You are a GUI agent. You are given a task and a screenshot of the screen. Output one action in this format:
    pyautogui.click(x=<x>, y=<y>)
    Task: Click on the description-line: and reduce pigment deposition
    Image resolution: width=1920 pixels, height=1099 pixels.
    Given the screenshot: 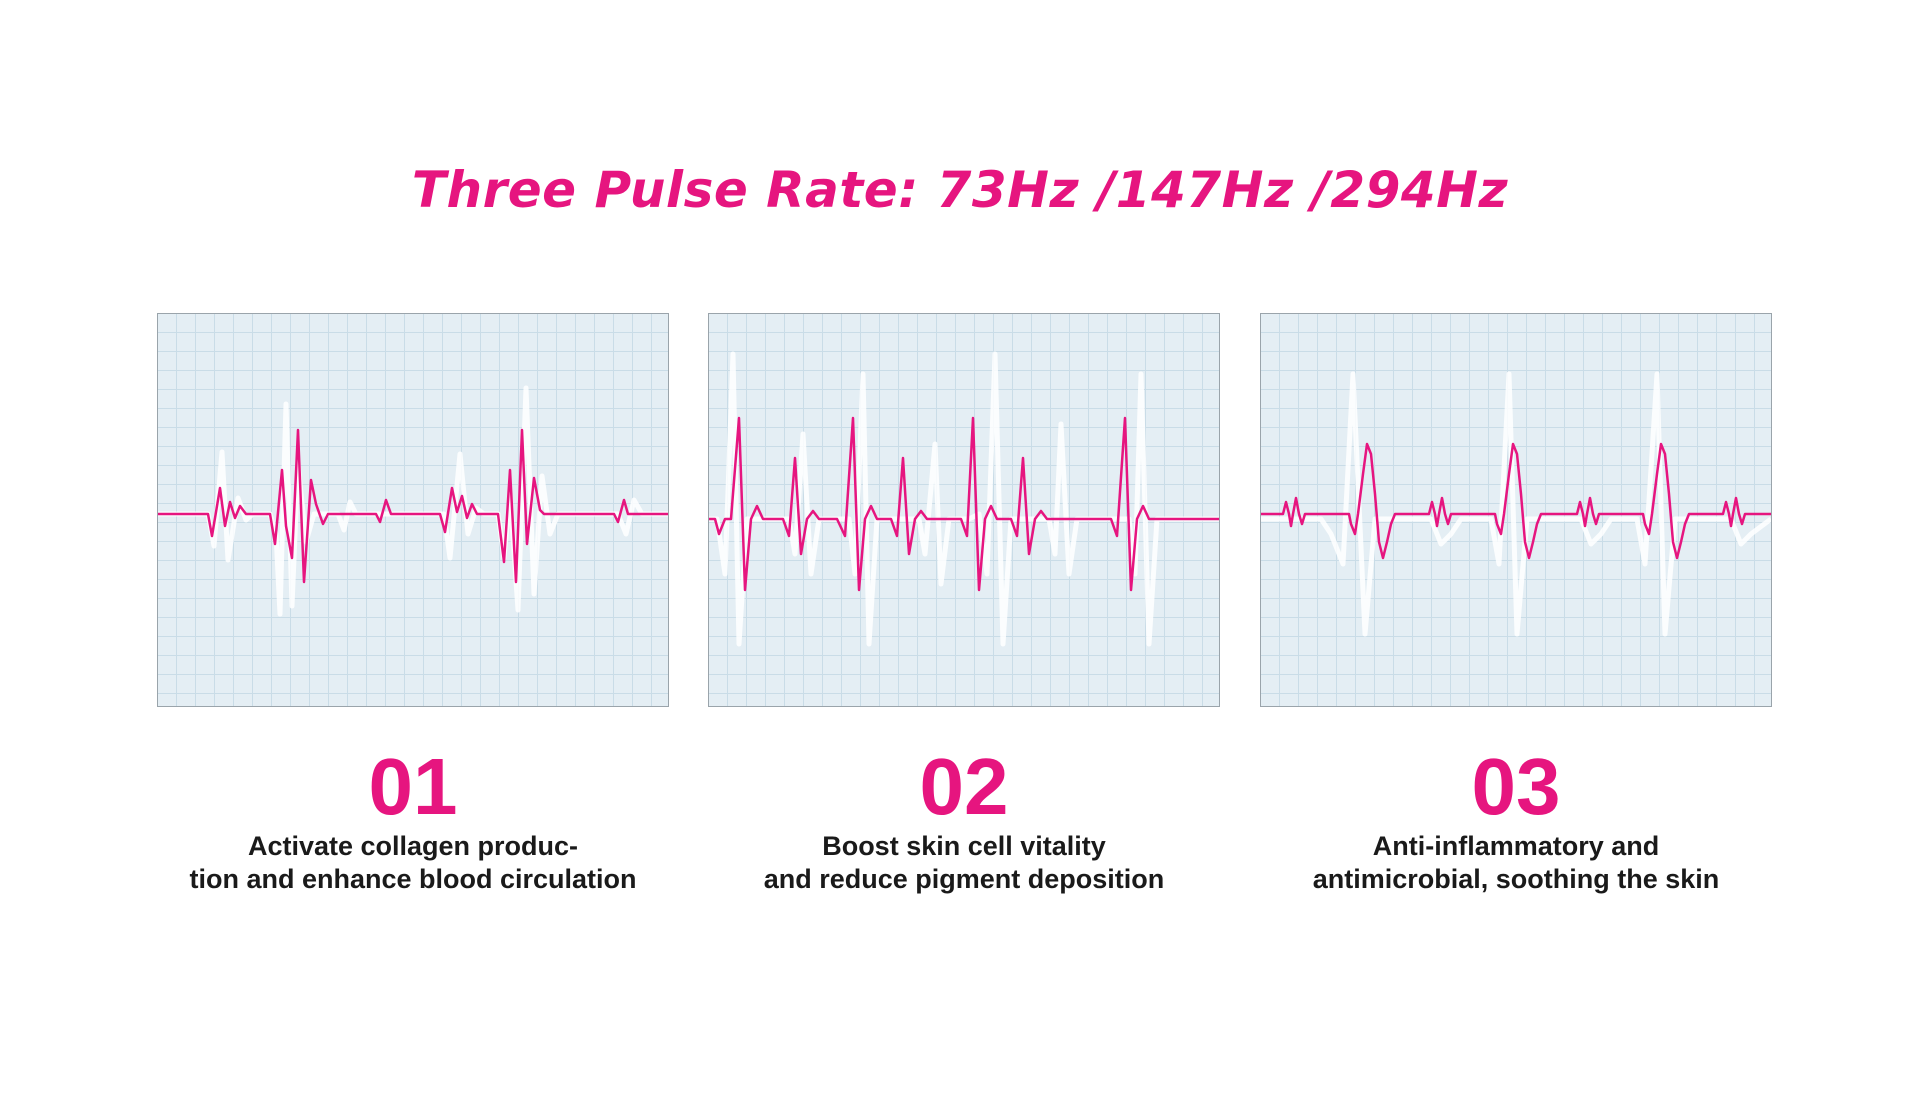 What is the action you would take?
    pyautogui.click(x=964, y=879)
    